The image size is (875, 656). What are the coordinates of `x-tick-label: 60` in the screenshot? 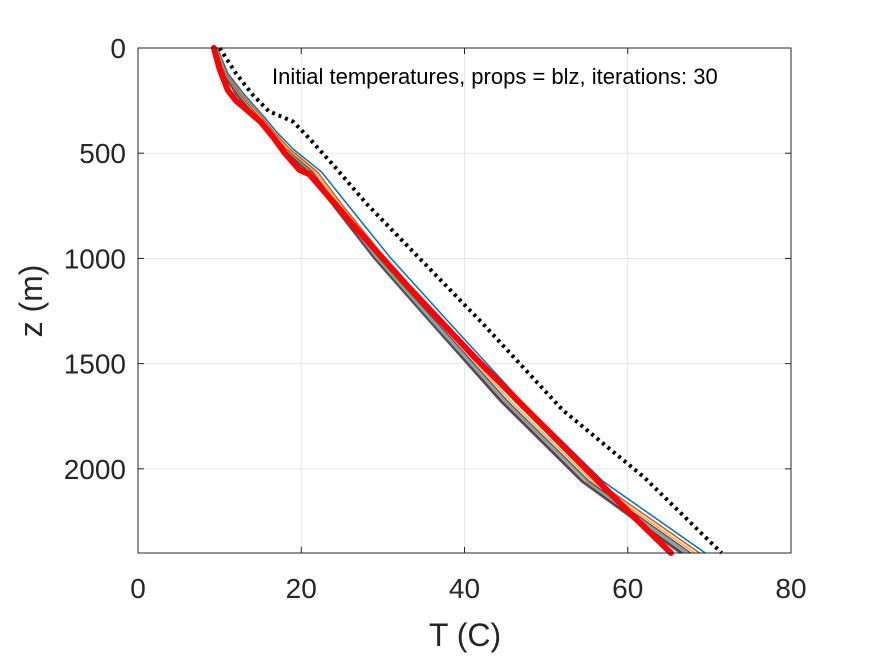 It's located at (627, 588).